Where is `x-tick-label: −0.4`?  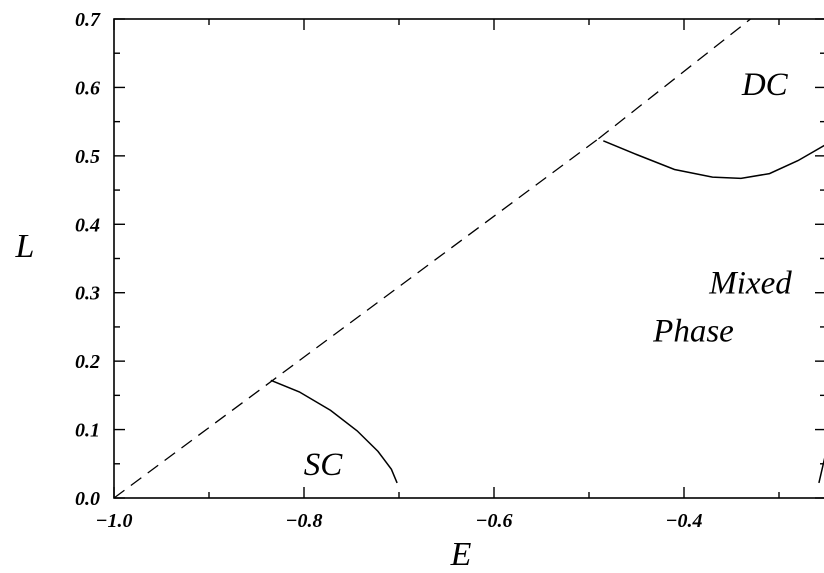 x-tick-label: −0.4 is located at coordinates (683, 521).